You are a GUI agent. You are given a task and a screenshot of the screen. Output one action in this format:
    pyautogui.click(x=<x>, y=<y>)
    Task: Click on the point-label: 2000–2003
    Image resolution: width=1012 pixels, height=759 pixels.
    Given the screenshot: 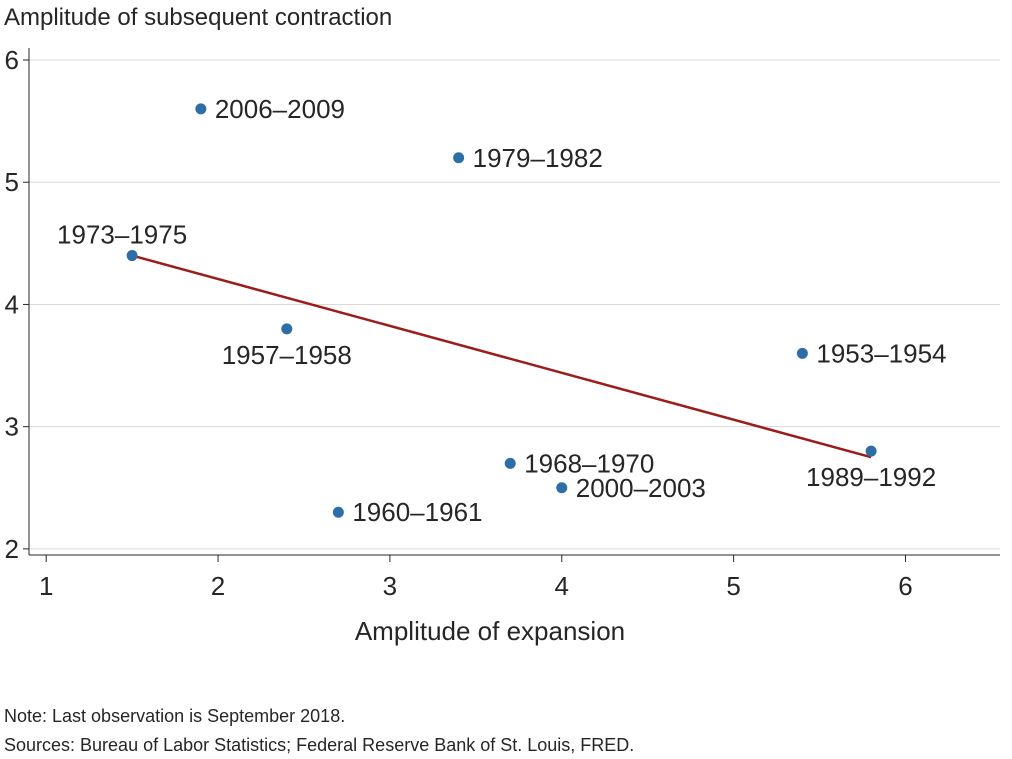 What is the action you would take?
    pyautogui.click(x=641, y=488)
    